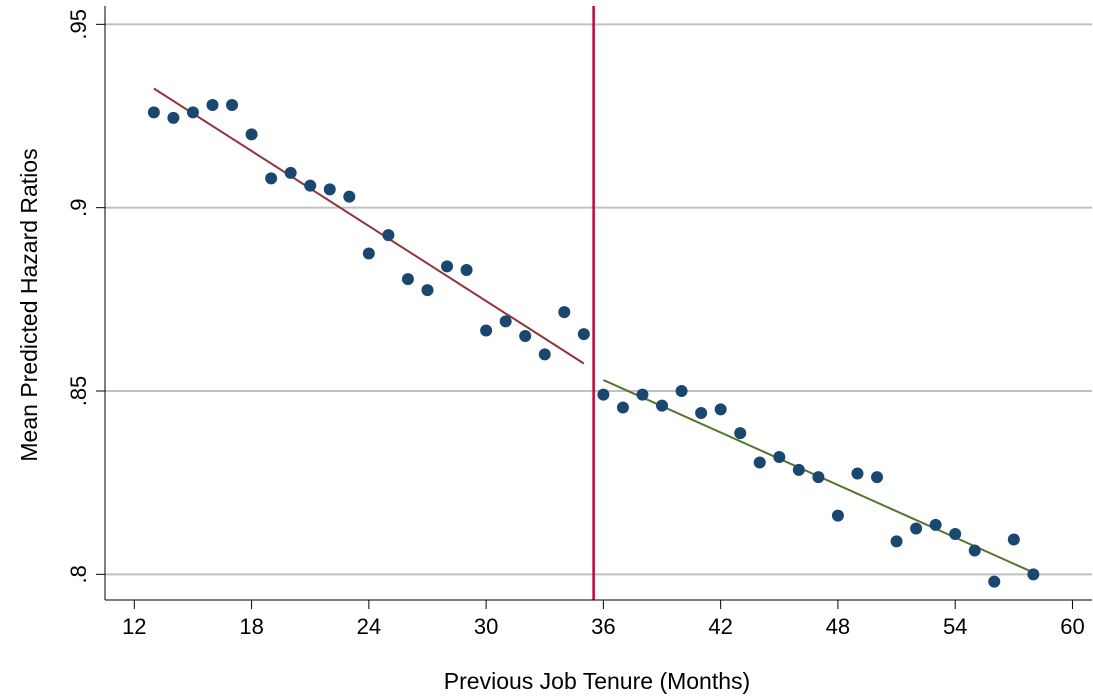  Describe the element at coordinates (134, 626) in the screenshot. I see `x-tick-label-0: 12` at that location.